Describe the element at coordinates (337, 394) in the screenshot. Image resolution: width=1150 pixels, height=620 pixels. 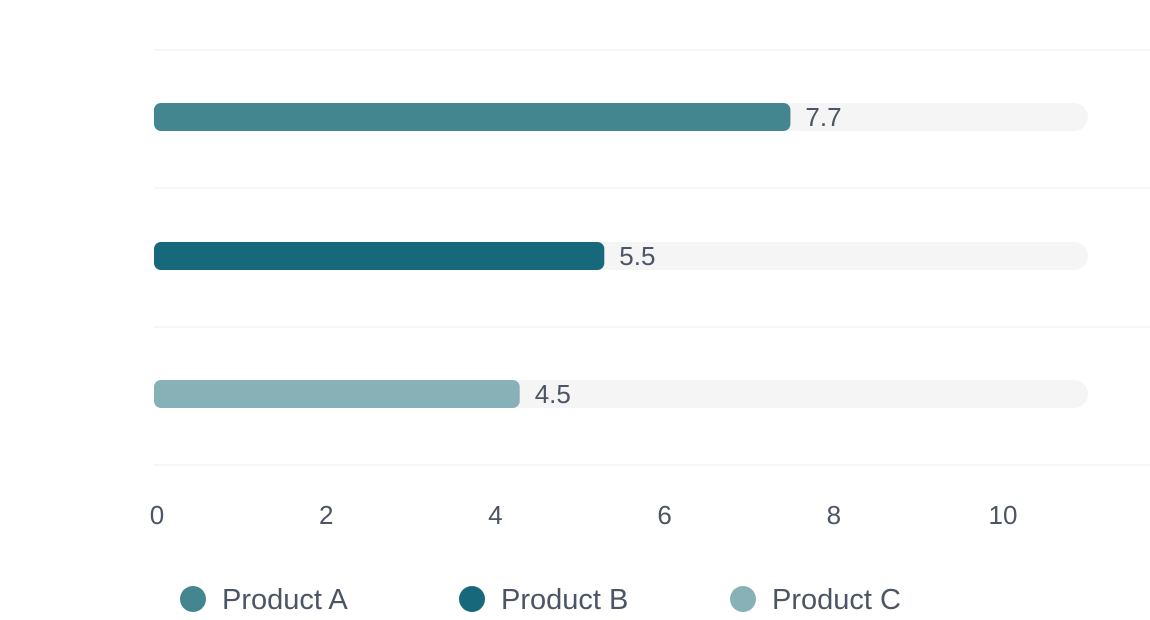
I see `bar-product-c` at that location.